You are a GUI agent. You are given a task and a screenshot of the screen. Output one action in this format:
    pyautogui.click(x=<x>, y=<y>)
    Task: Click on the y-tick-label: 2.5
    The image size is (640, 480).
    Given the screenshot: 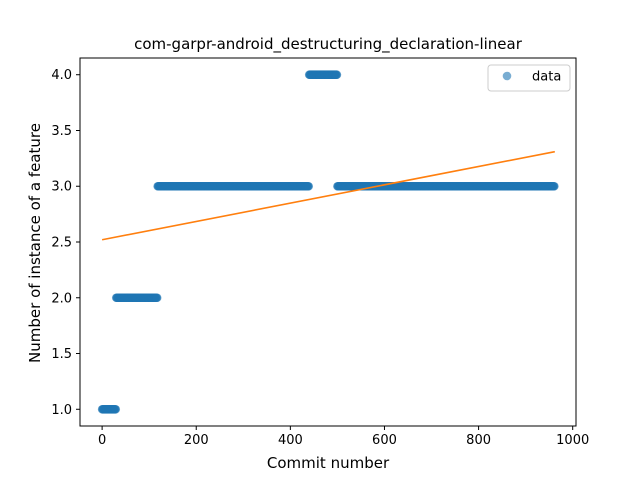 What is the action you would take?
    pyautogui.click(x=61, y=243)
    